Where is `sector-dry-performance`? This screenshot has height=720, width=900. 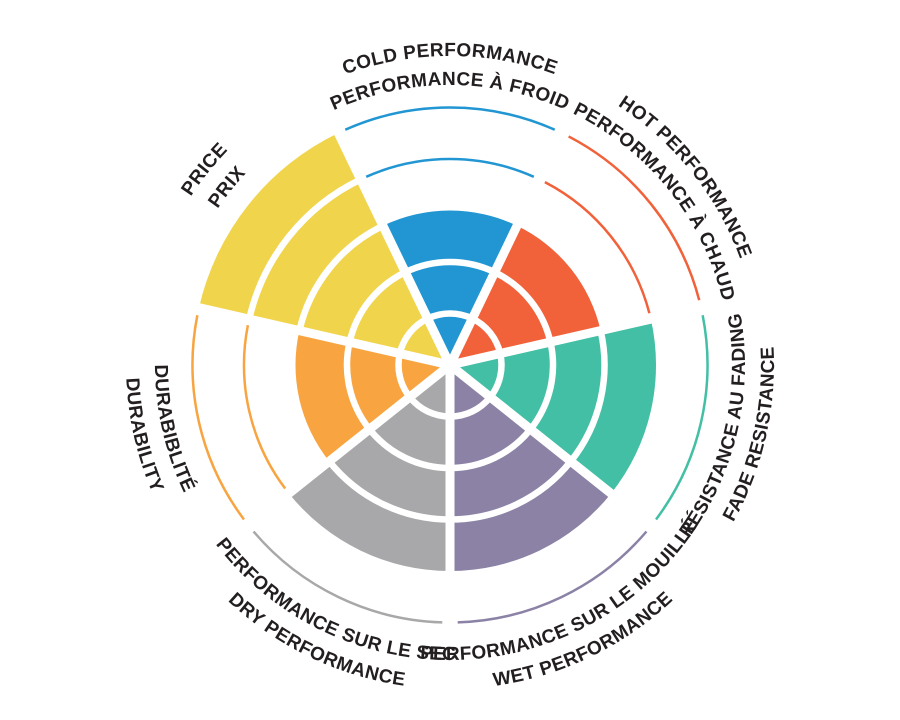 sector-dry-performance is located at coordinates (351, 494).